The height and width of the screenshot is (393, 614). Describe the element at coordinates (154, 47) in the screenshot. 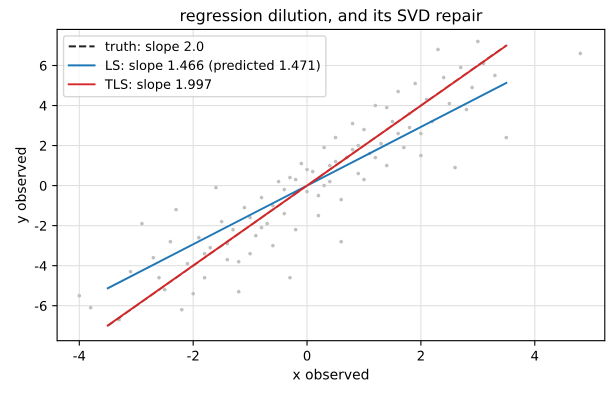

I see `legend-label: truth: slope 2.0` at that location.